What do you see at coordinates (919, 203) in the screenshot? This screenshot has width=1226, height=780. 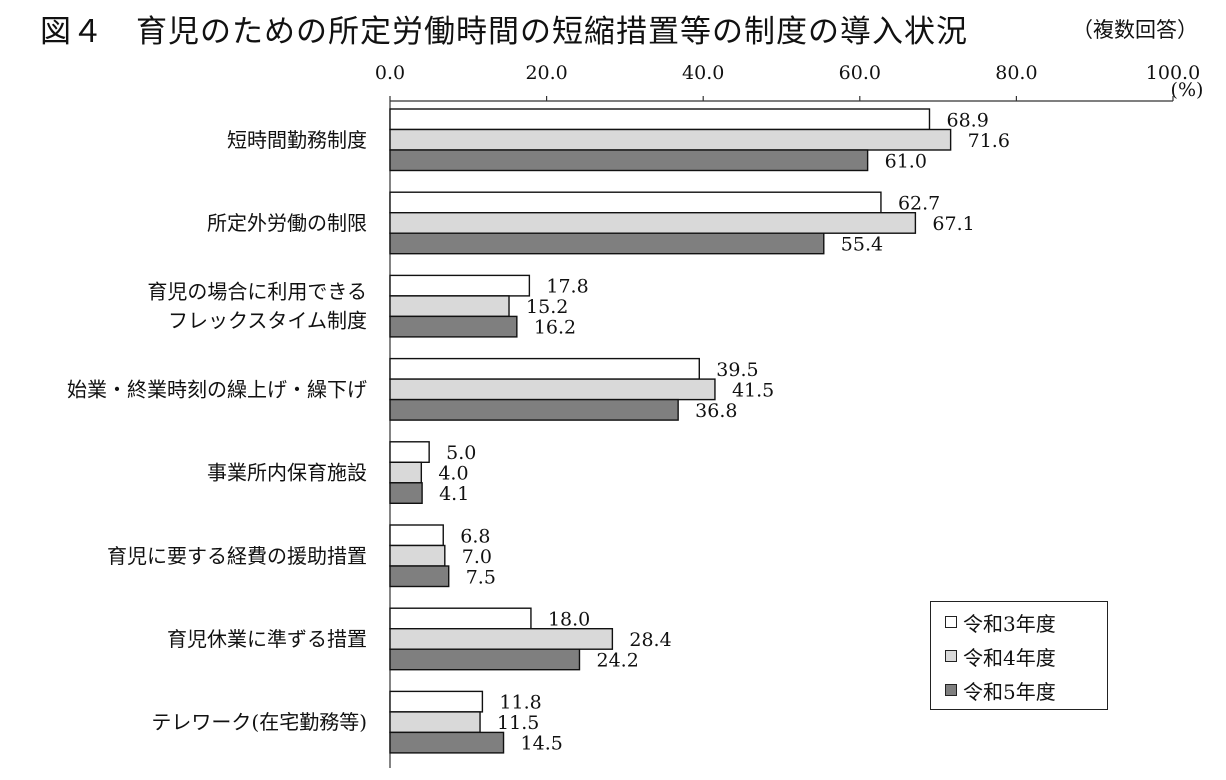 I see `value-label: 62.7` at bounding box center [919, 203].